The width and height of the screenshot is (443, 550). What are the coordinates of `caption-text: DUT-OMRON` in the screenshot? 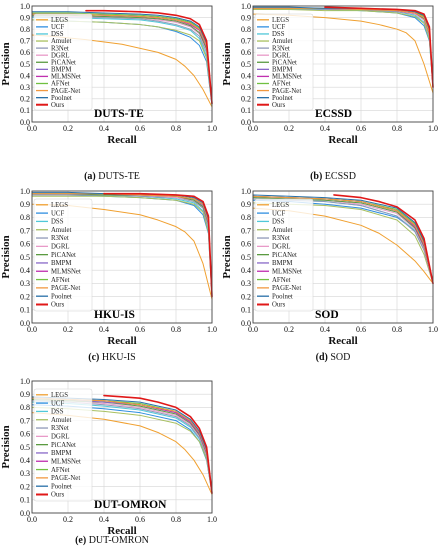 It's located at (119, 540).